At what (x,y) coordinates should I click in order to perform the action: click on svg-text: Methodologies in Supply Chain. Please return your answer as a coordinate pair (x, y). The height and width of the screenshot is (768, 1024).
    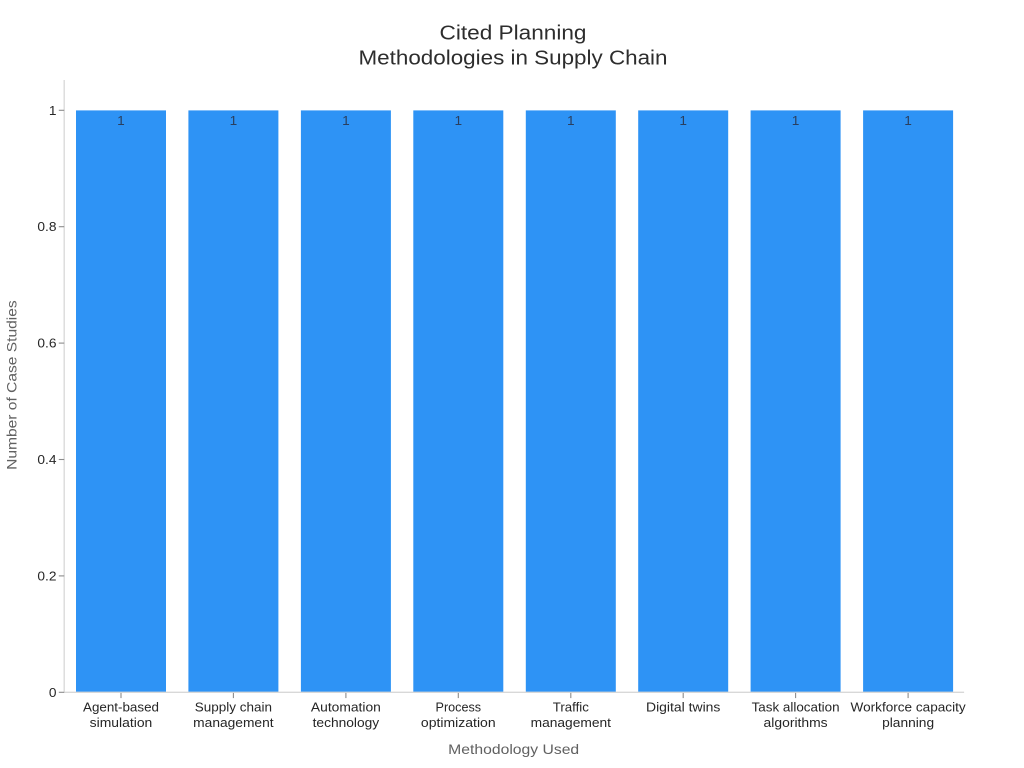
    Looking at the image, I should click on (513, 59).